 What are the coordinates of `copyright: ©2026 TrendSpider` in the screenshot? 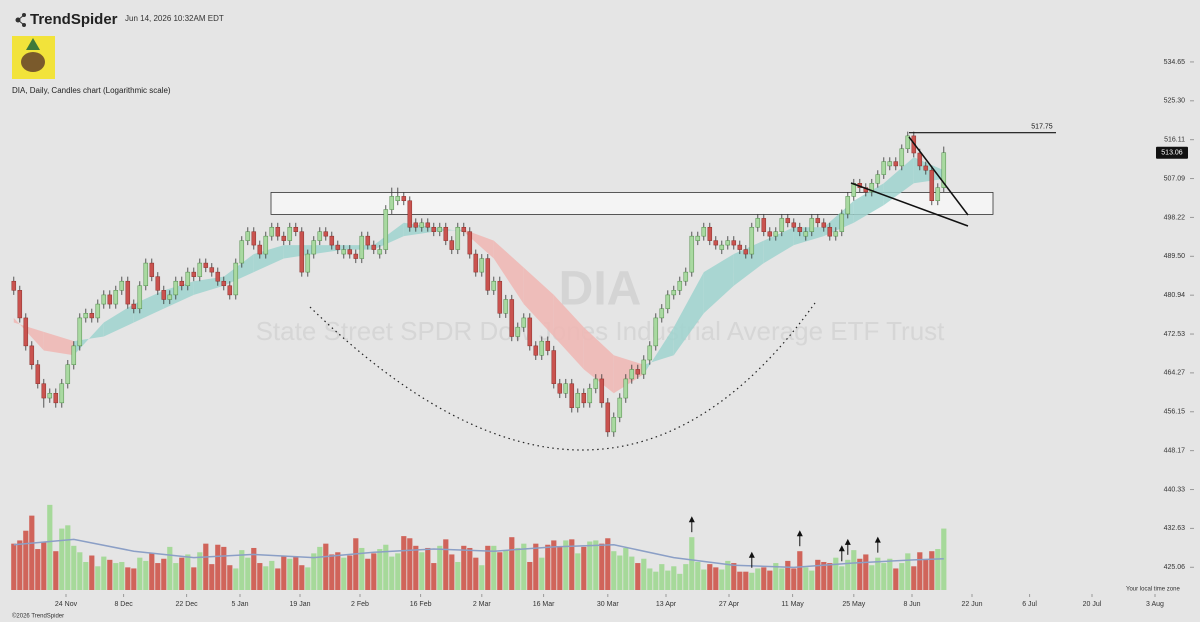 It's located at (38, 616).